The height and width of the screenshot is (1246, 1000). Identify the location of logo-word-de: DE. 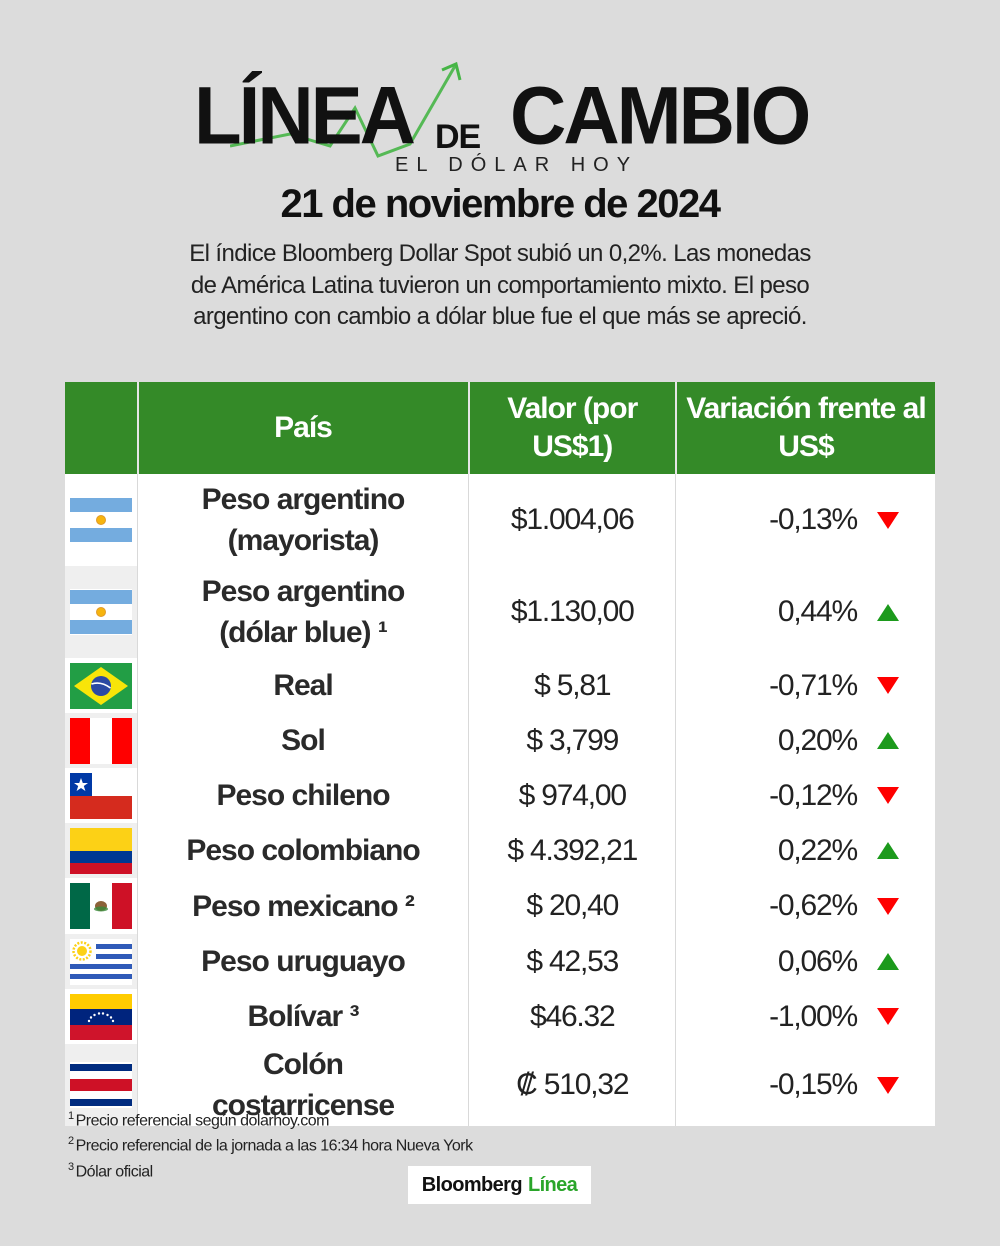
(458, 137).